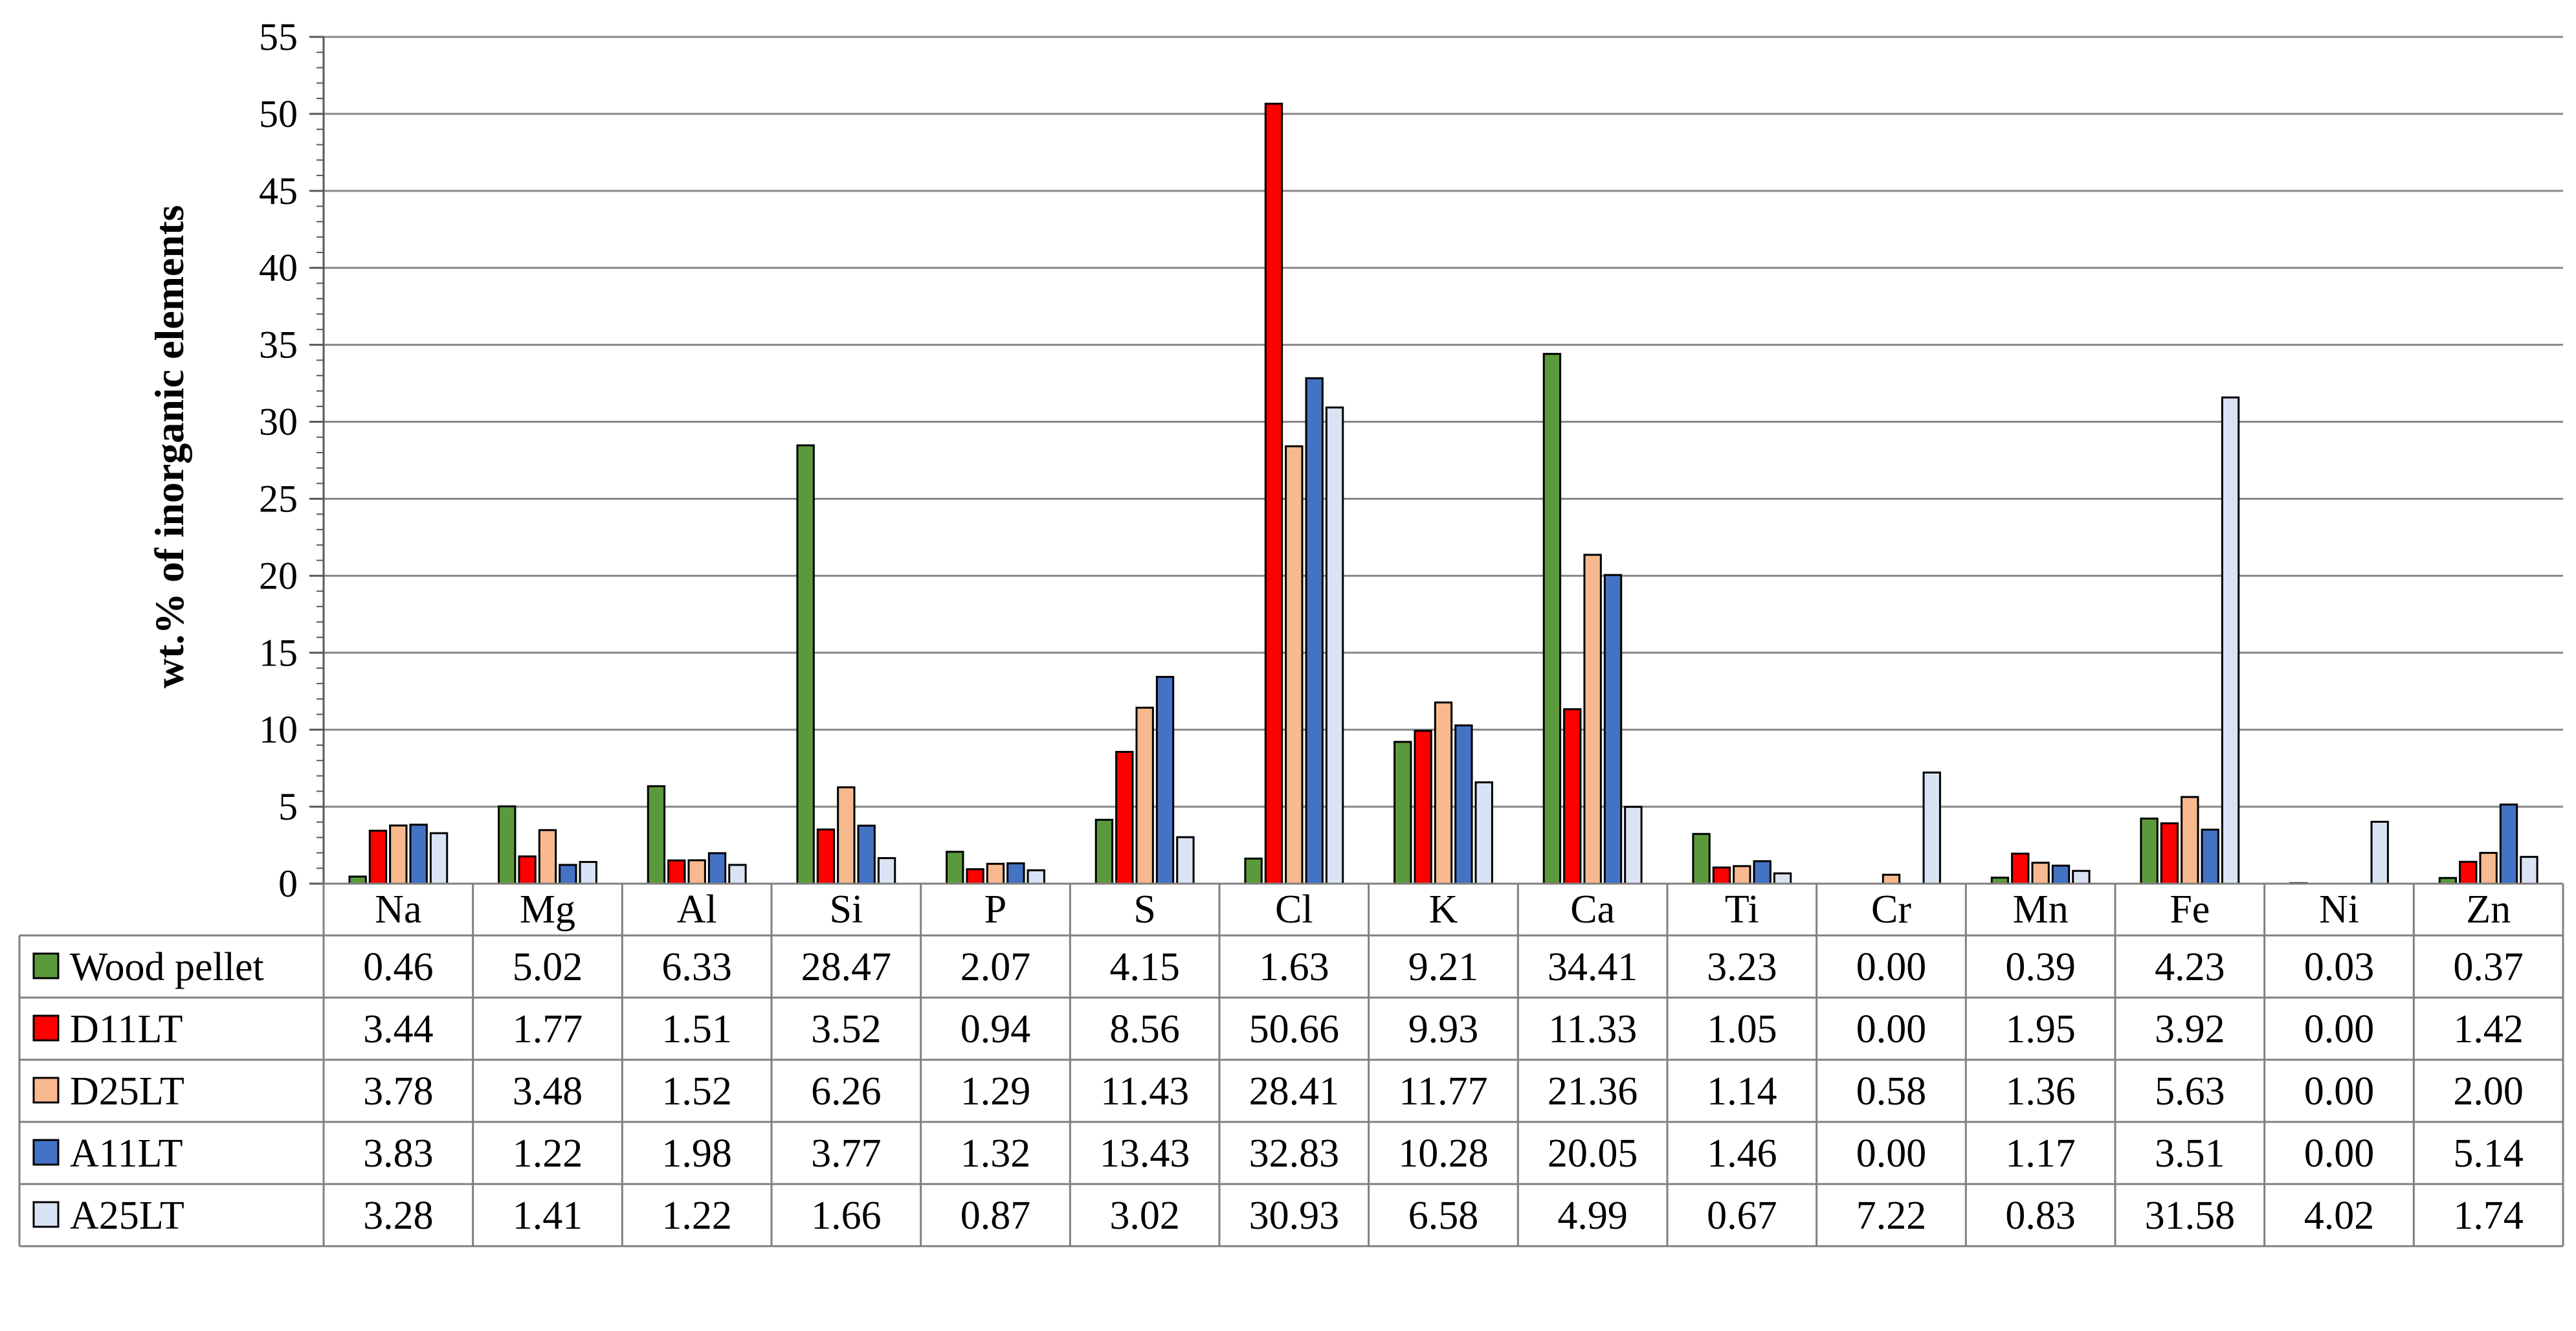  I want to click on data-label: 5.14, so click(2488, 1154).